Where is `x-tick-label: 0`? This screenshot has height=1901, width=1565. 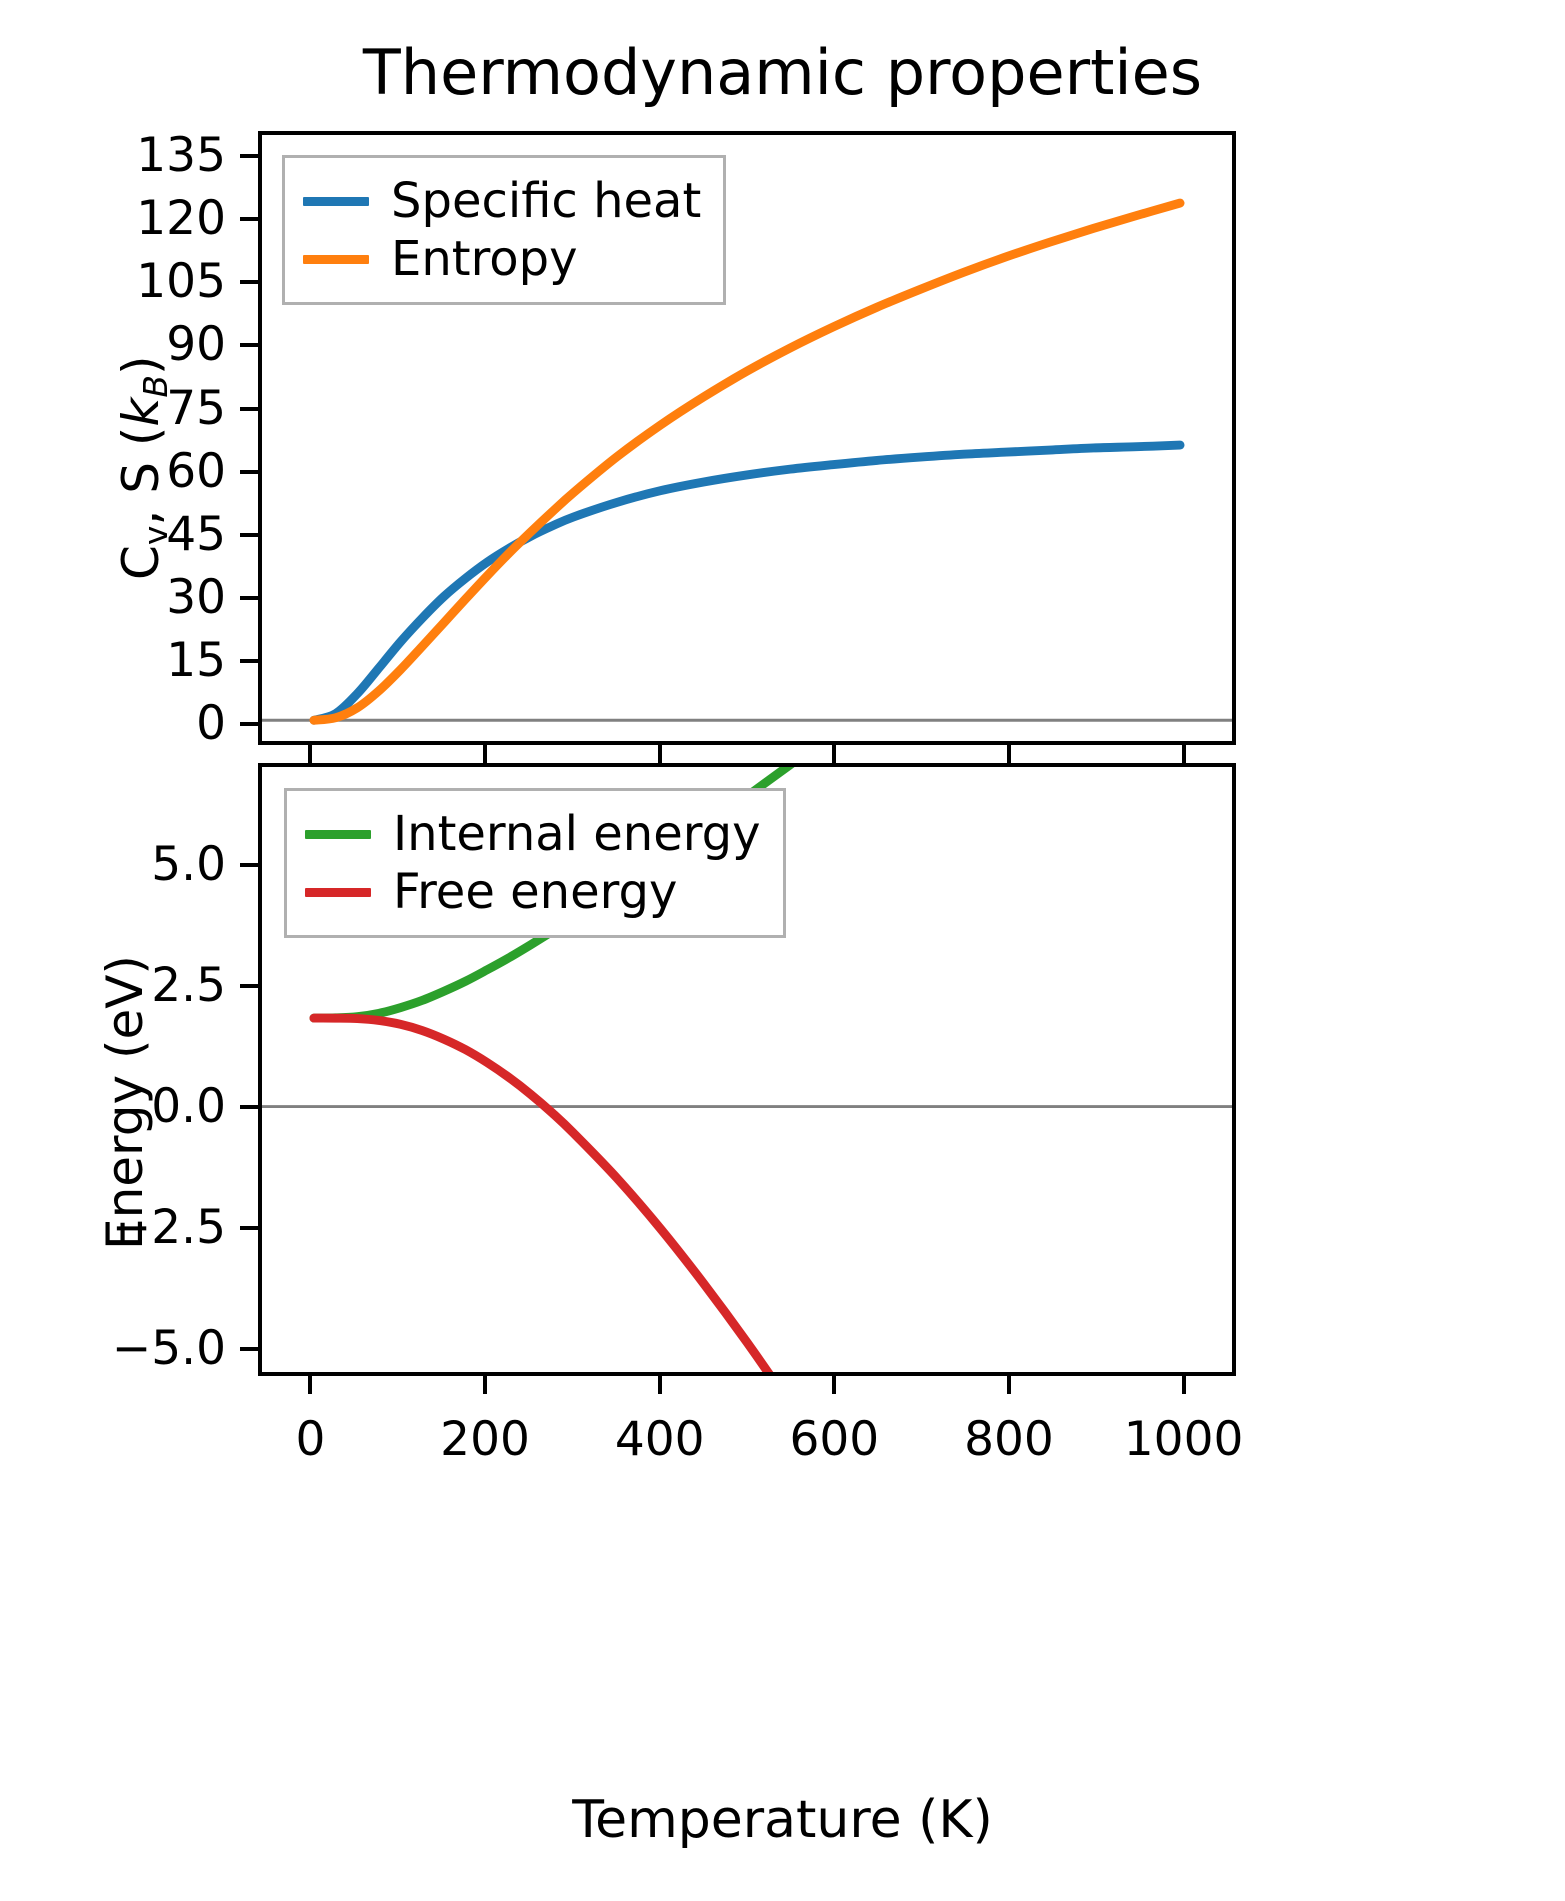
x-tick-label: 0 is located at coordinates (310, 1439).